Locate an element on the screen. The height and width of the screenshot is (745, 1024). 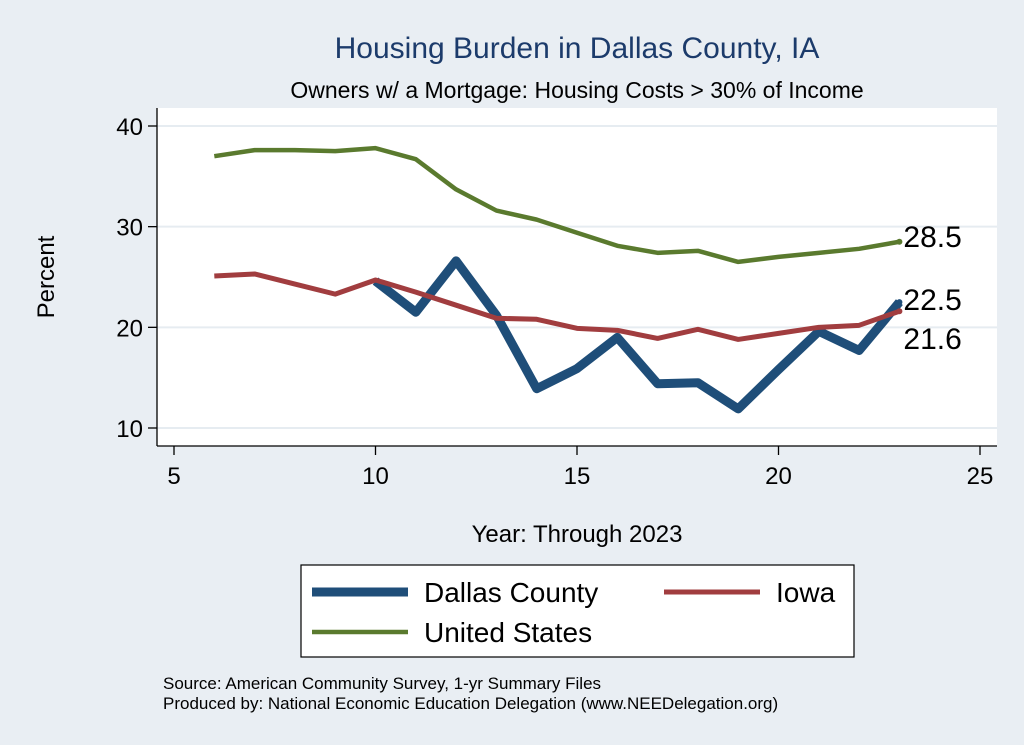
x-tick-label: 20 is located at coordinates (778, 476).